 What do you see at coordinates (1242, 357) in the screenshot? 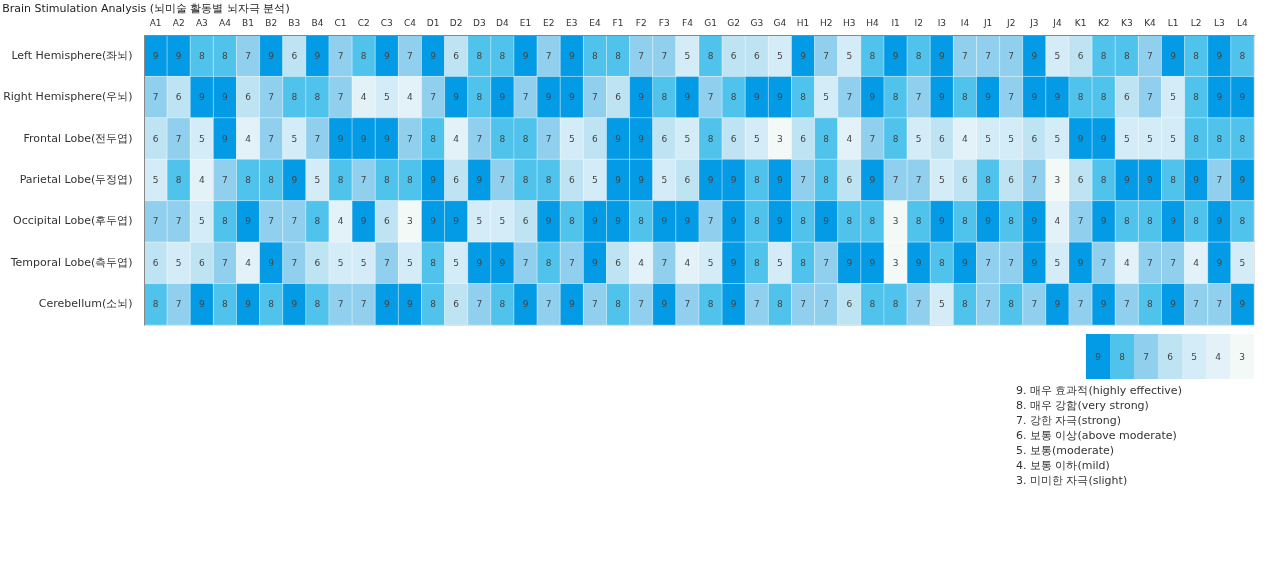
I see `color-bar-label: 3` at bounding box center [1242, 357].